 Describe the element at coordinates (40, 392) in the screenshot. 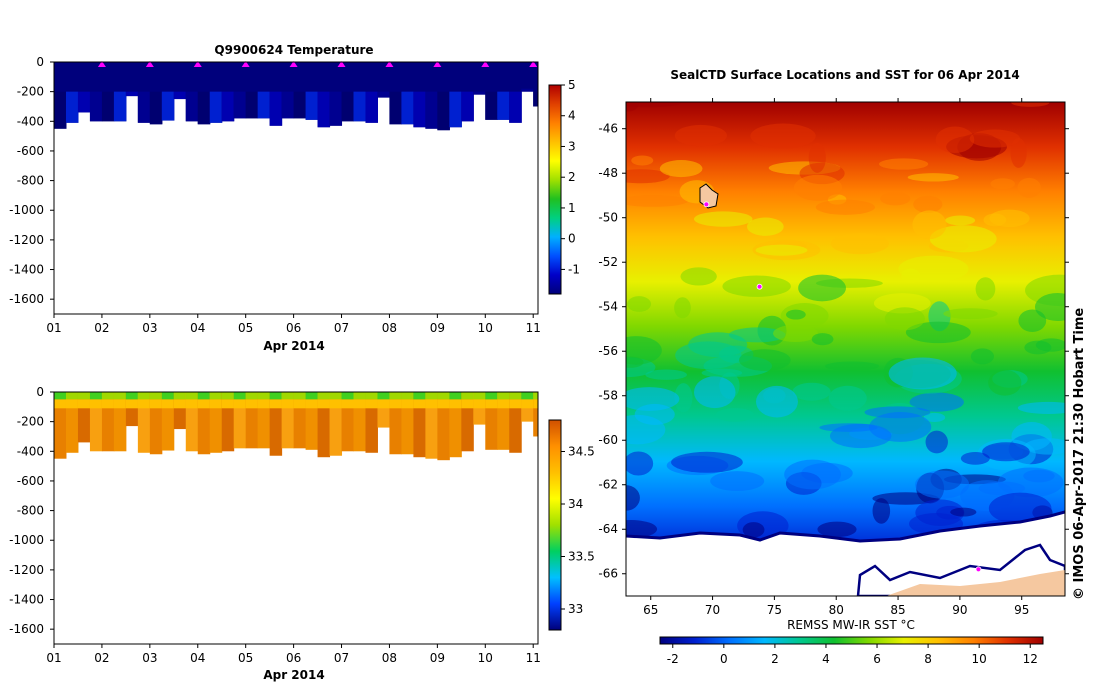

I see `y-tick-label: 0` at that location.